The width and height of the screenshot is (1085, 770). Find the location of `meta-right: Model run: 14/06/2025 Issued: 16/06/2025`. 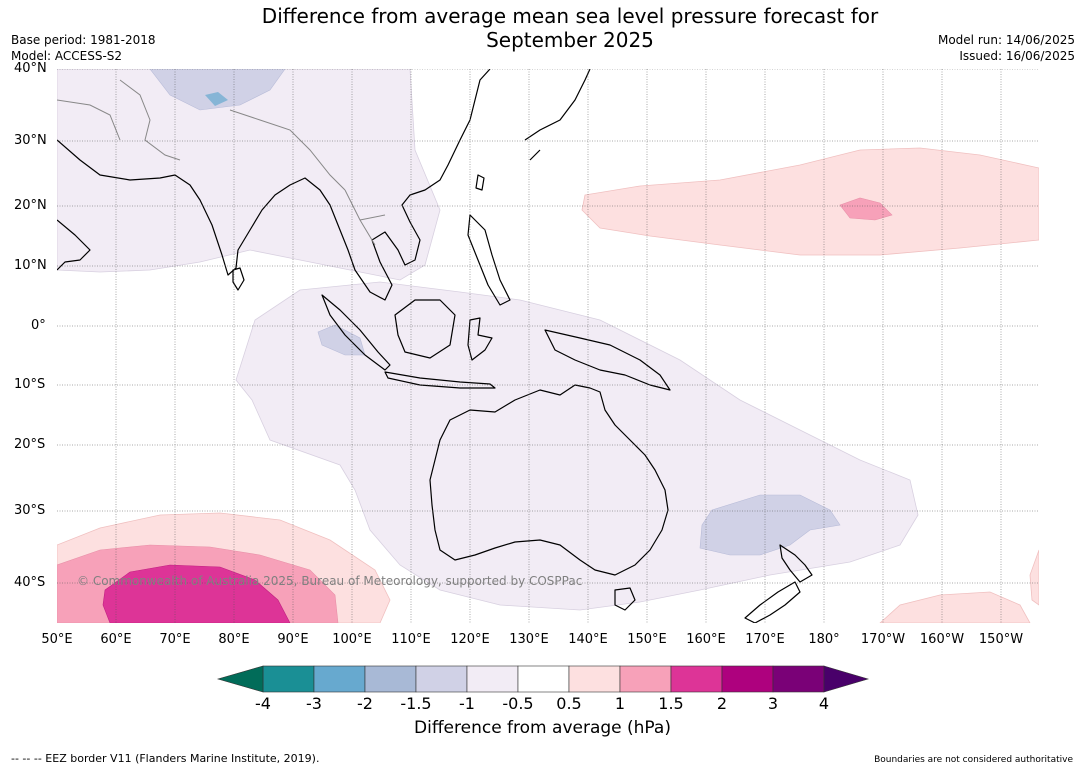

meta-right: Model run: 14/06/2025 Issued: 16/06/2025 is located at coordinates (1006, 48).